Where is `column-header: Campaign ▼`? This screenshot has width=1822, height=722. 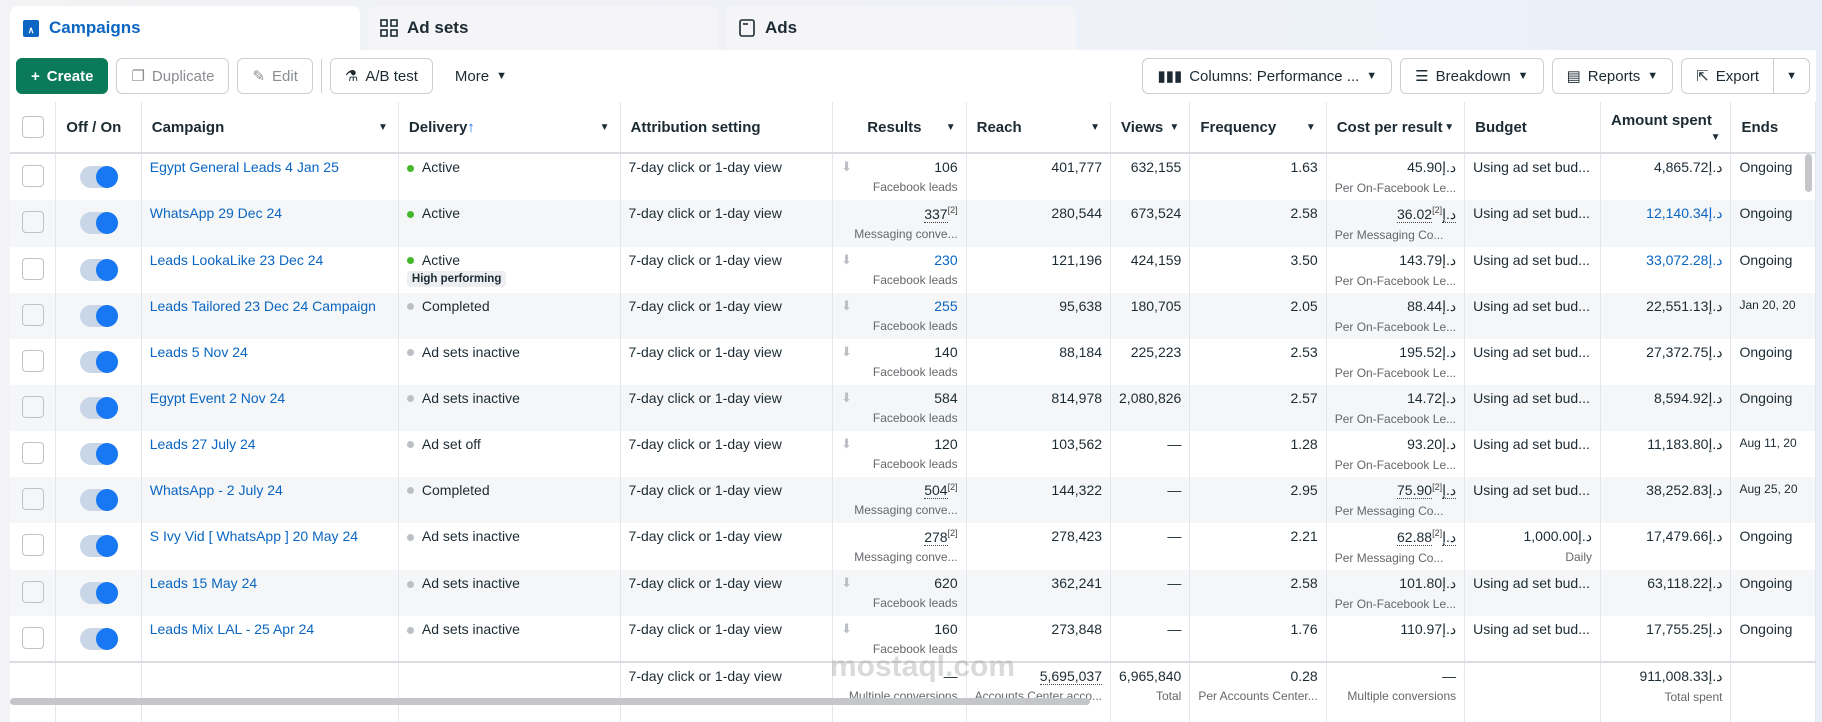 column-header: Campaign ▼ is located at coordinates (270, 128).